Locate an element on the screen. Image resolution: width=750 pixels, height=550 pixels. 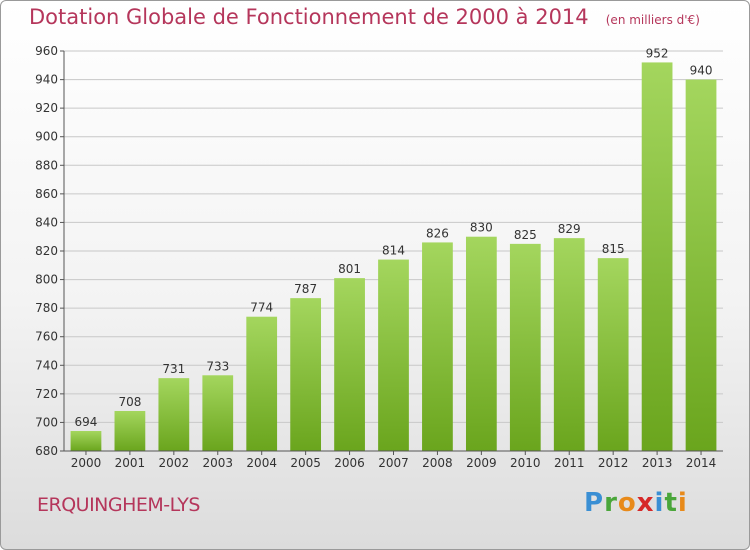
x-tick-label: 2001 is located at coordinates (130, 463).